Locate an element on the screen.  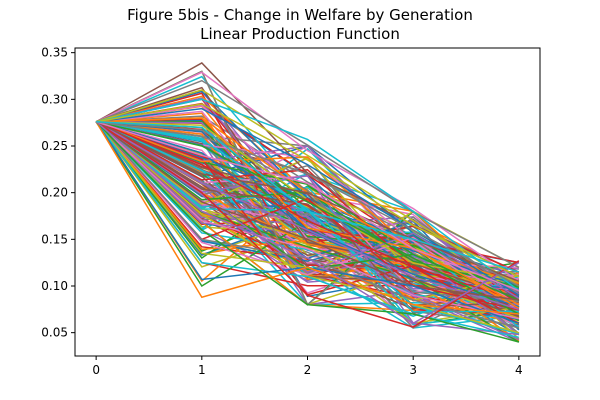
y-tick-label: 0.15 is located at coordinates (54, 239).